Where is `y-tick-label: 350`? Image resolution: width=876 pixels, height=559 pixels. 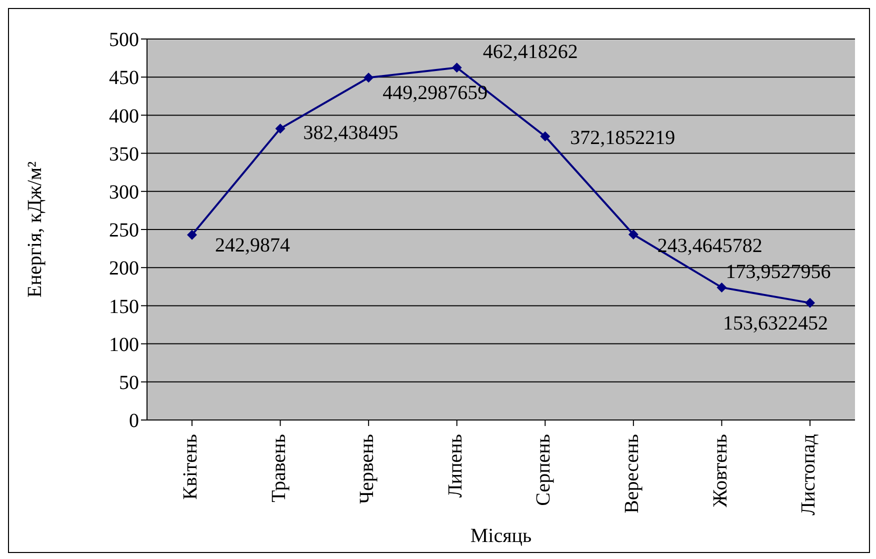 y-tick-label: 350 is located at coordinates (124, 154).